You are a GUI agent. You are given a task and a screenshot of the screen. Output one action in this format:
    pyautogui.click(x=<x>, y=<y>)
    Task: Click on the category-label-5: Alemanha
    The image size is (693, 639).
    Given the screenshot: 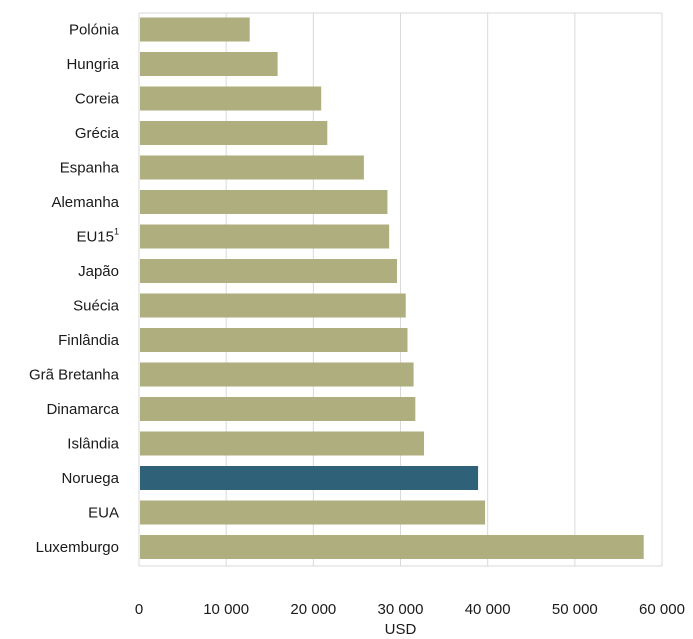 What is the action you would take?
    pyautogui.click(x=85, y=202)
    